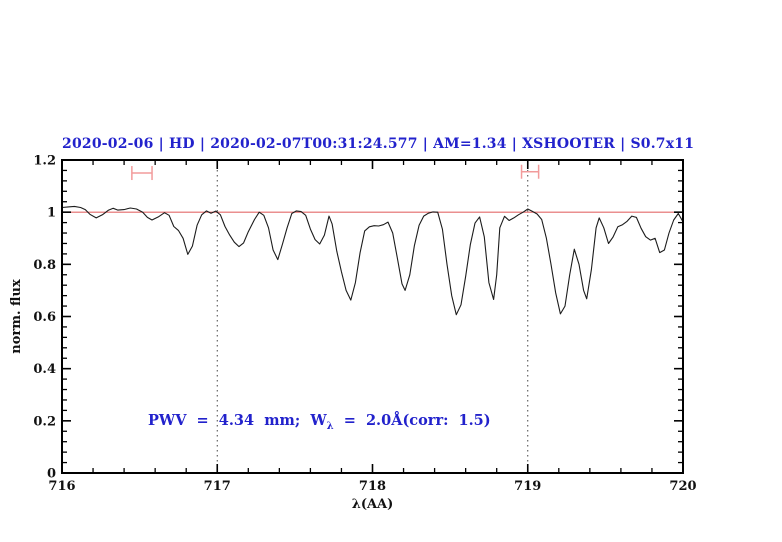 This screenshot has width=782, height=542. Describe the element at coordinates (51, 213) in the screenshot. I see `y-tick-label: 1` at that location.